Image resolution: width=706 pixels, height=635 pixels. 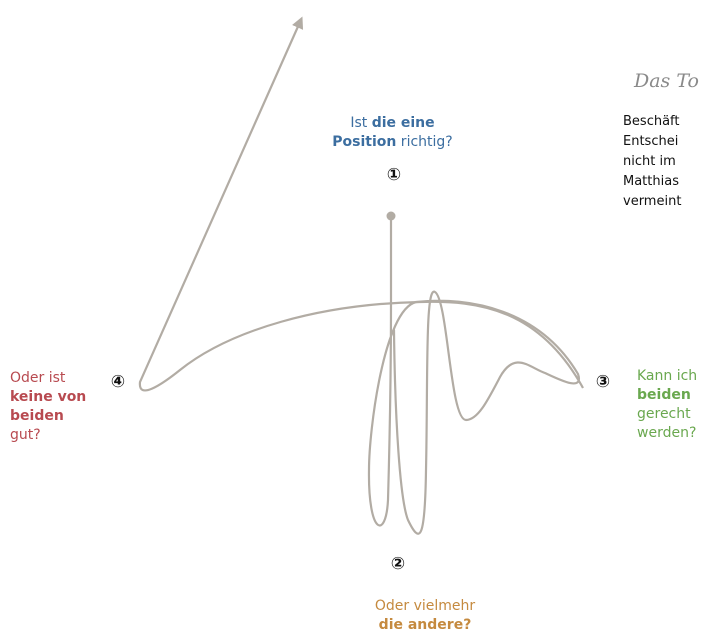 I want to click on side-panel-line: vermeint, so click(x=652, y=201).